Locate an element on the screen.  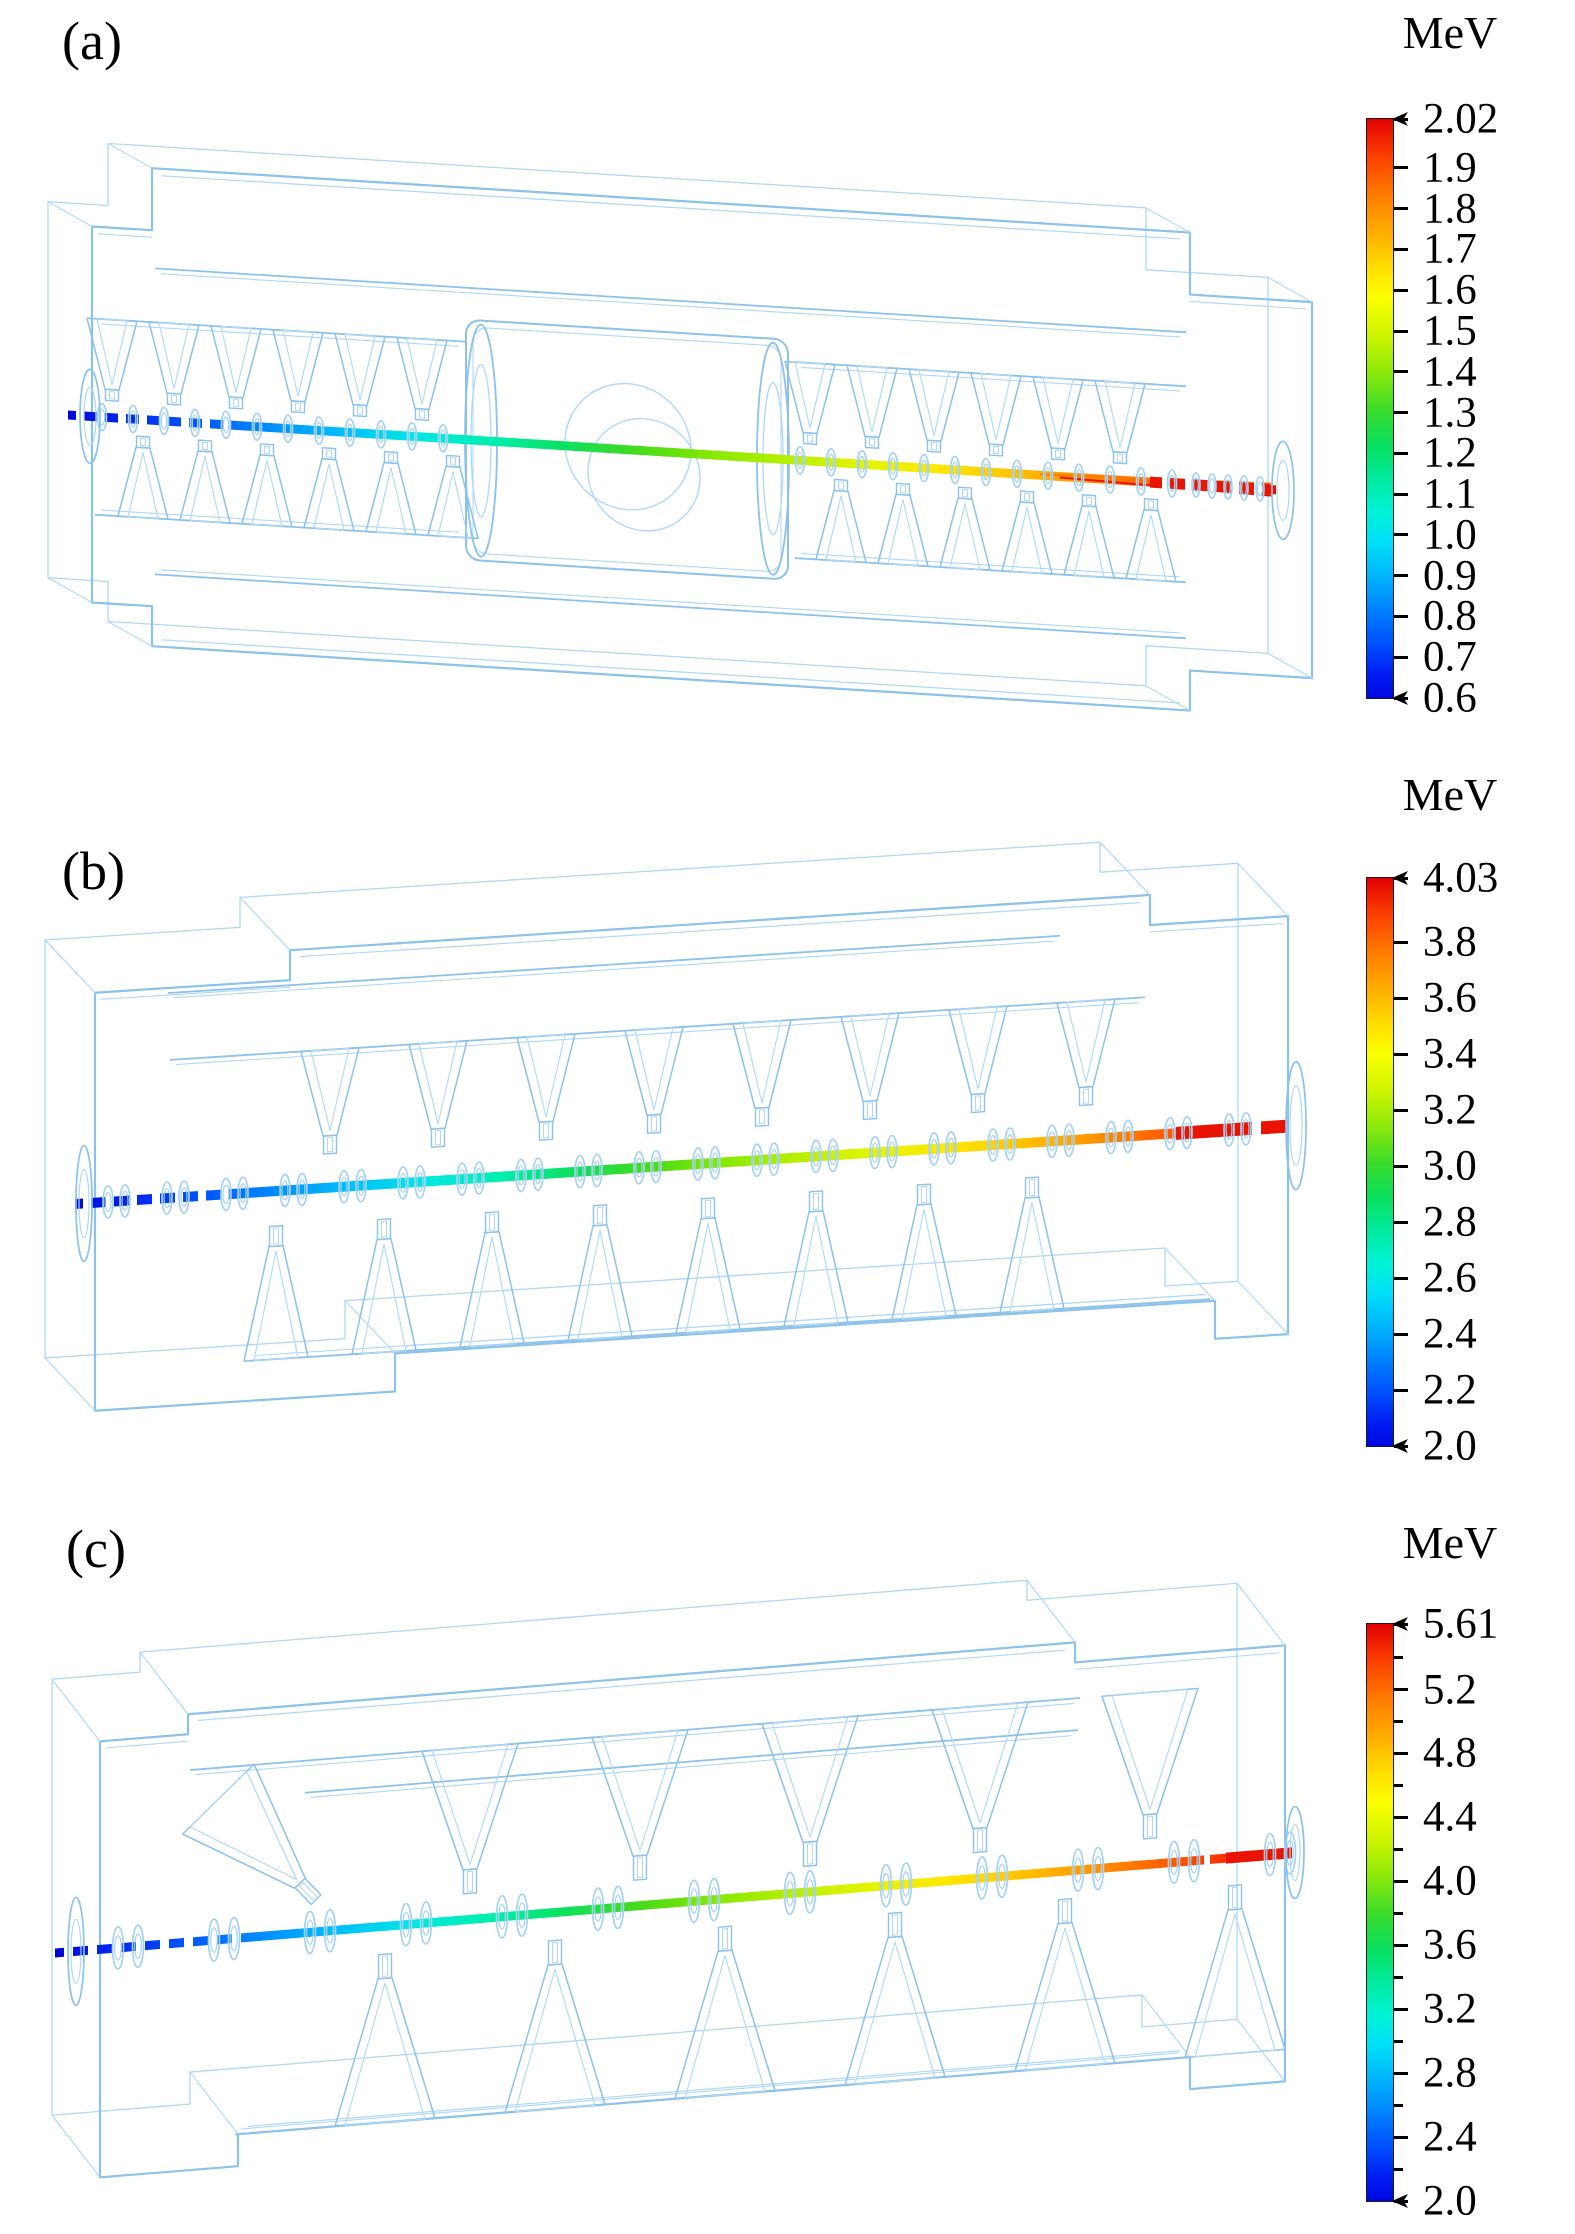
colorbar-b-tick-label: 4.03 is located at coordinates (1461, 878).